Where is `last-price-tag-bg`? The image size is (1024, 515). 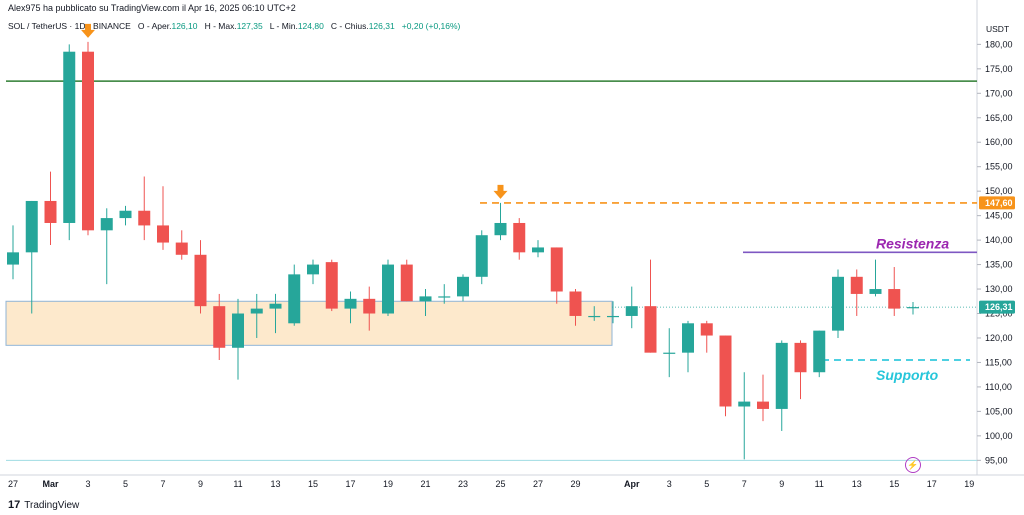
last-price-tag-bg is located at coordinates (997, 307).